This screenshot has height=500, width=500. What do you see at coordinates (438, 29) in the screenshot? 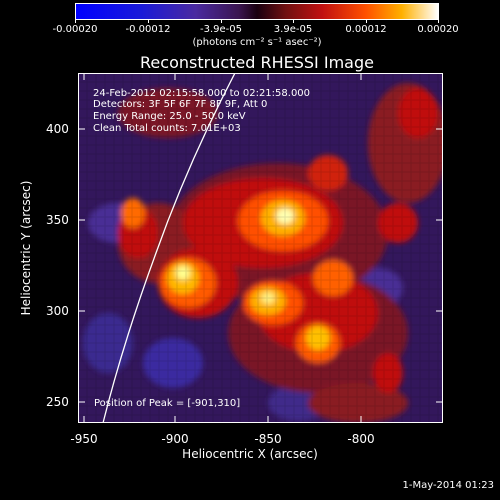
I see `colorbar-tick-label: 0.00020` at bounding box center [438, 29].